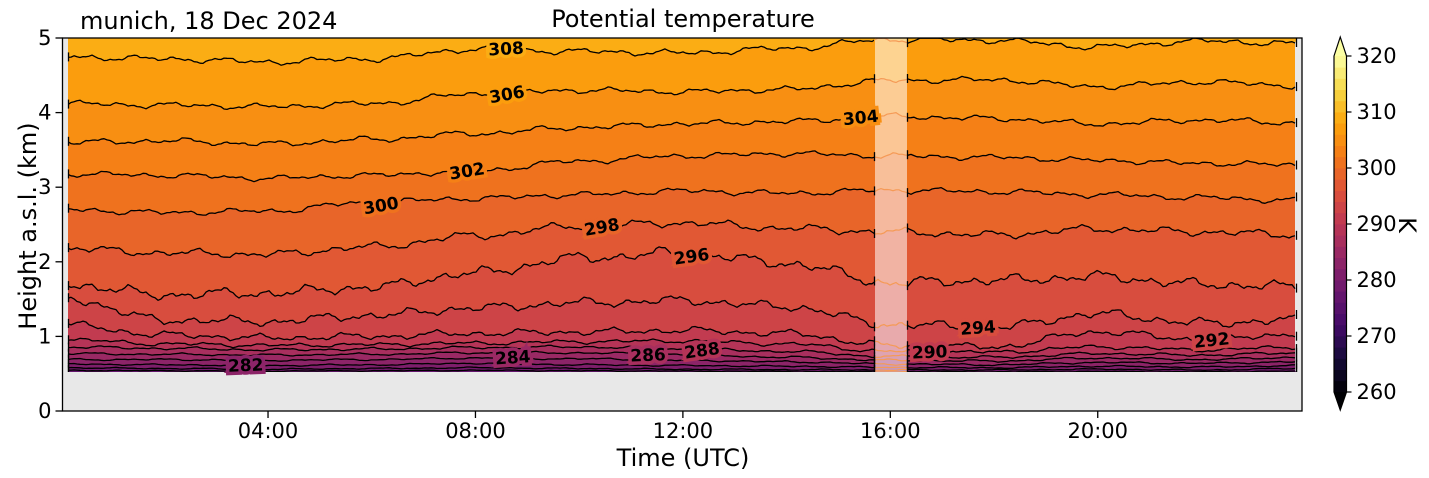 This screenshot has width=1429, height=478. Describe the element at coordinates (28, 226) in the screenshot. I see `y-axis-label: Height a.s.l. (km)` at that location.